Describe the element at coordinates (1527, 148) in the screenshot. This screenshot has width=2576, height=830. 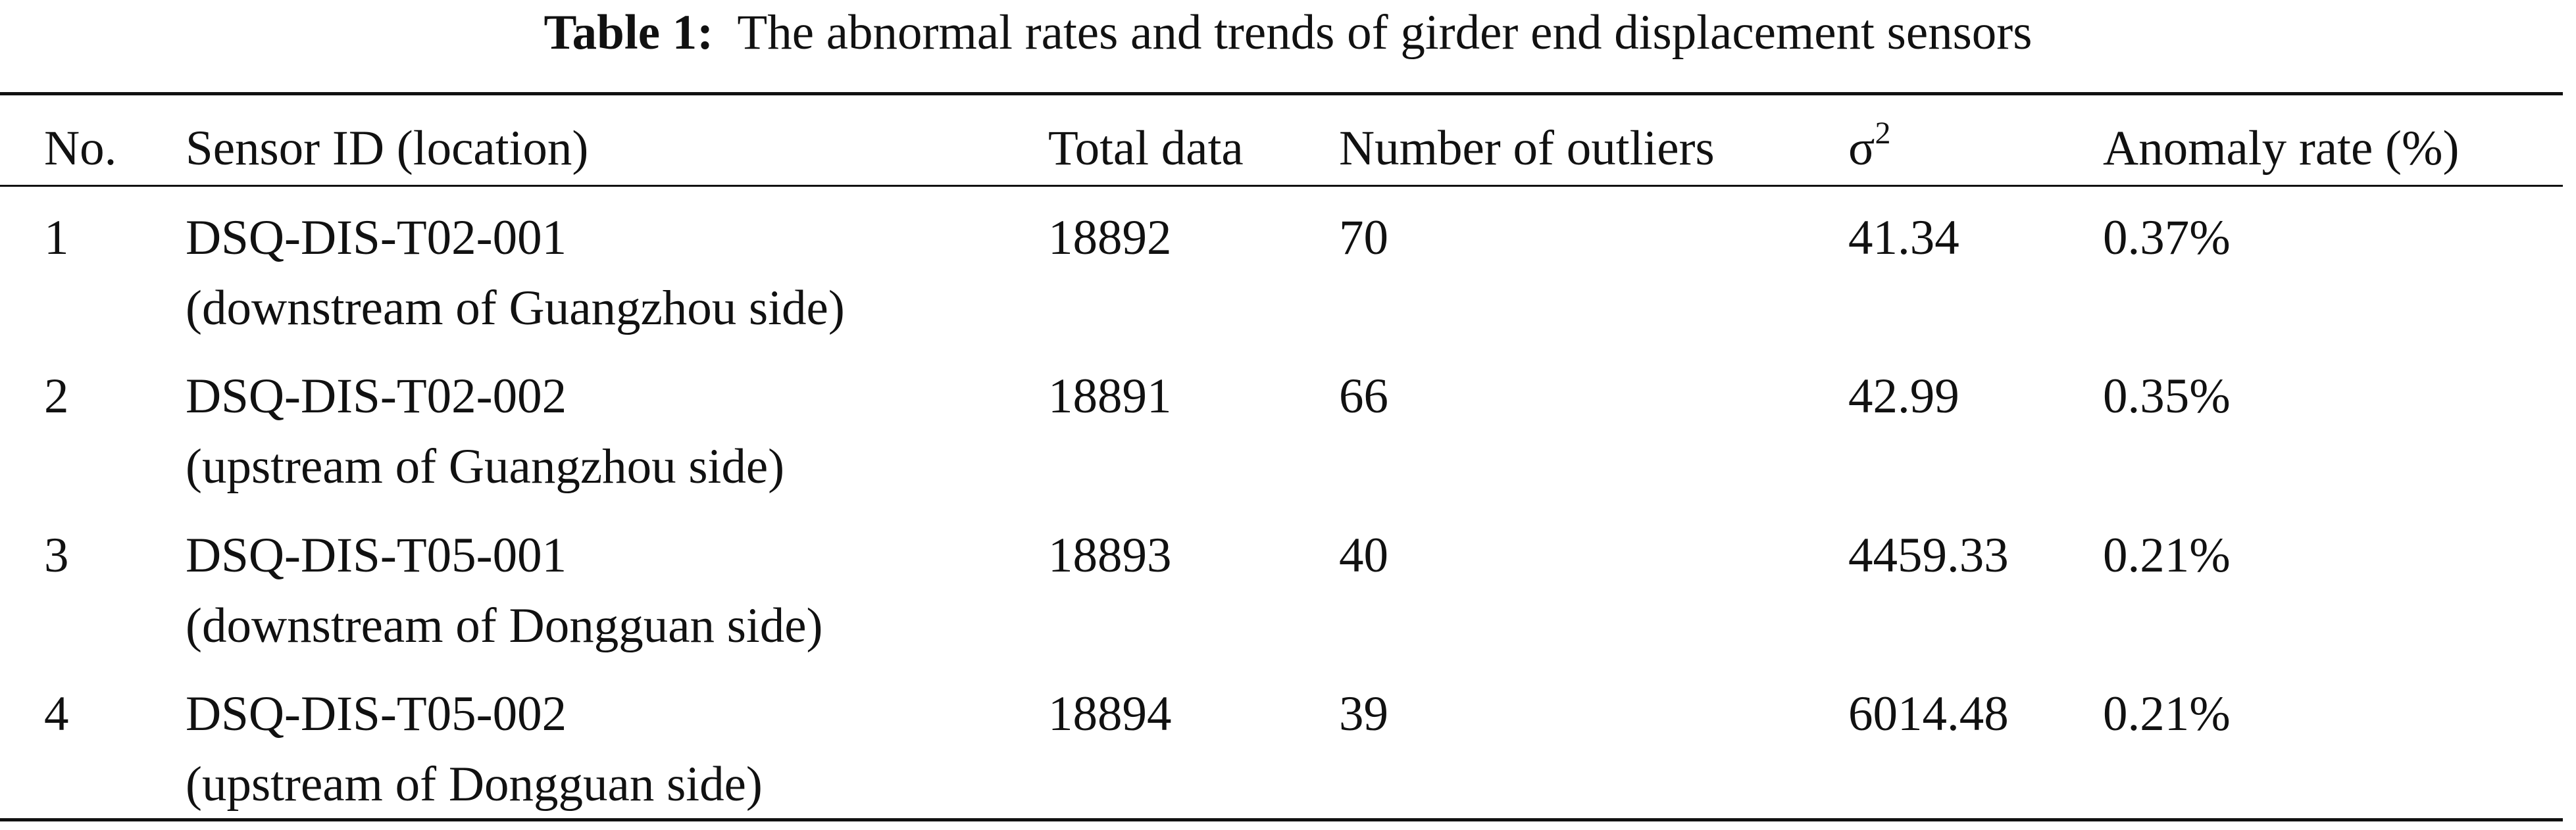
I see `header-cell: Number of outliers` at that location.